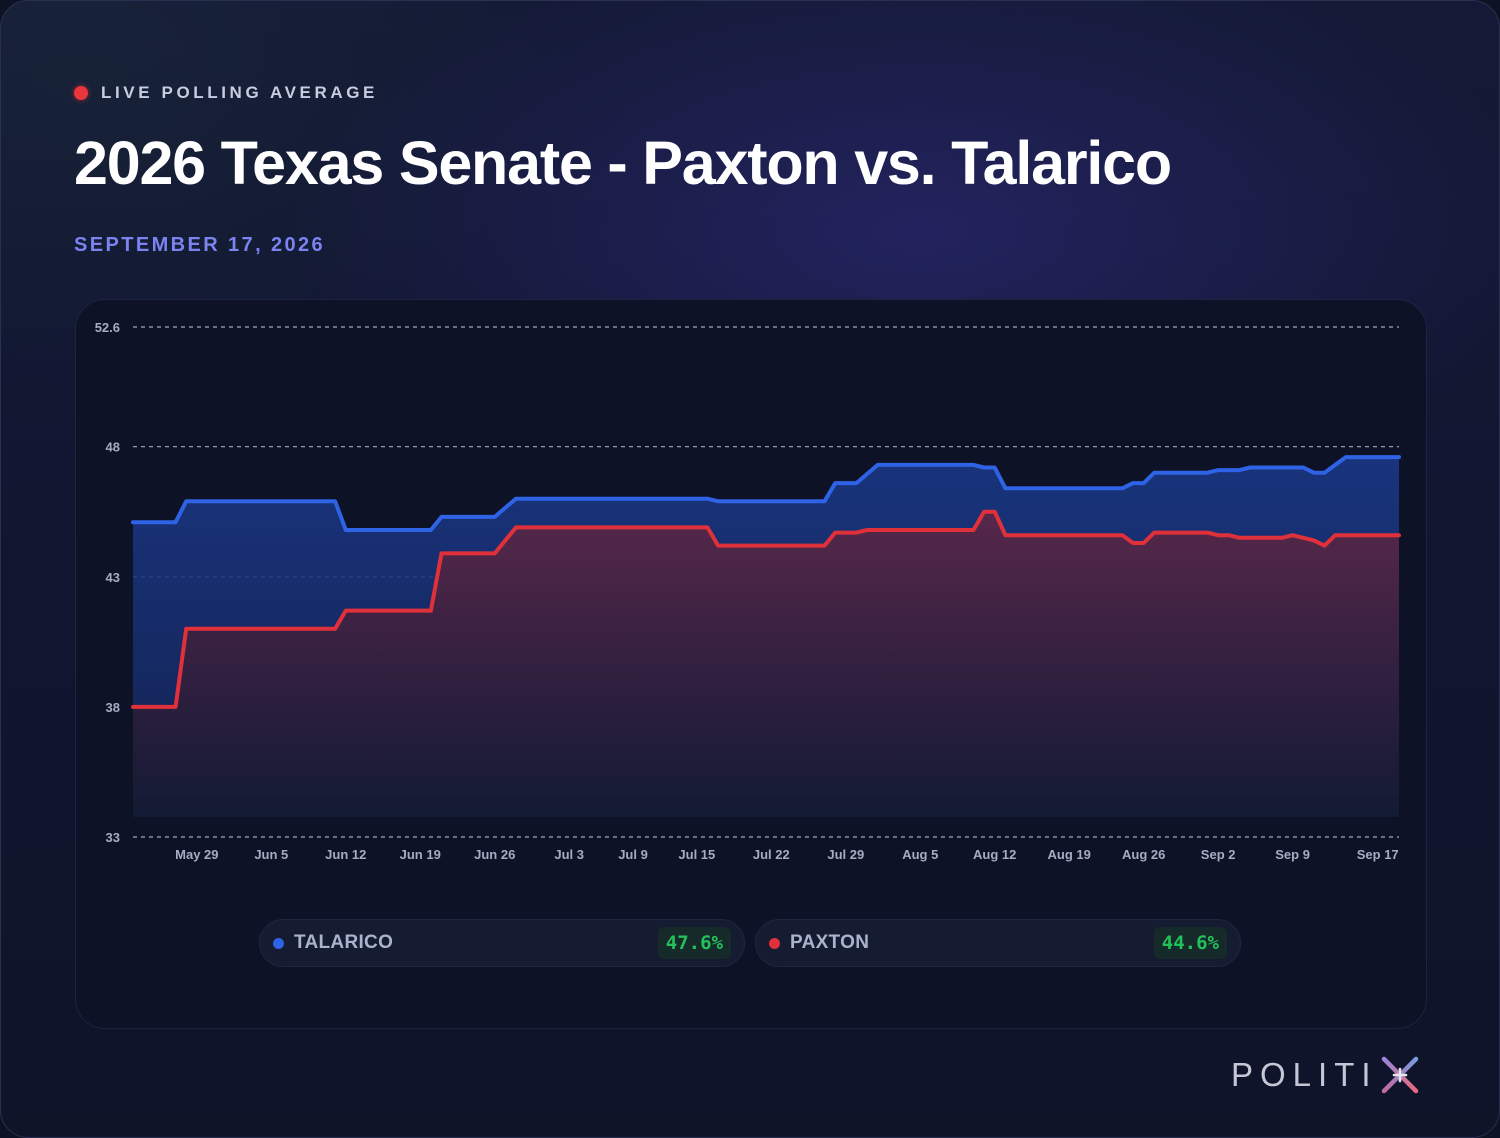 Image resolution: width=1500 pixels, height=1138 pixels. What do you see at coordinates (920, 854) in the screenshot?
I see `x-tick-label: Aug 5` at bounding box center [920, 854].